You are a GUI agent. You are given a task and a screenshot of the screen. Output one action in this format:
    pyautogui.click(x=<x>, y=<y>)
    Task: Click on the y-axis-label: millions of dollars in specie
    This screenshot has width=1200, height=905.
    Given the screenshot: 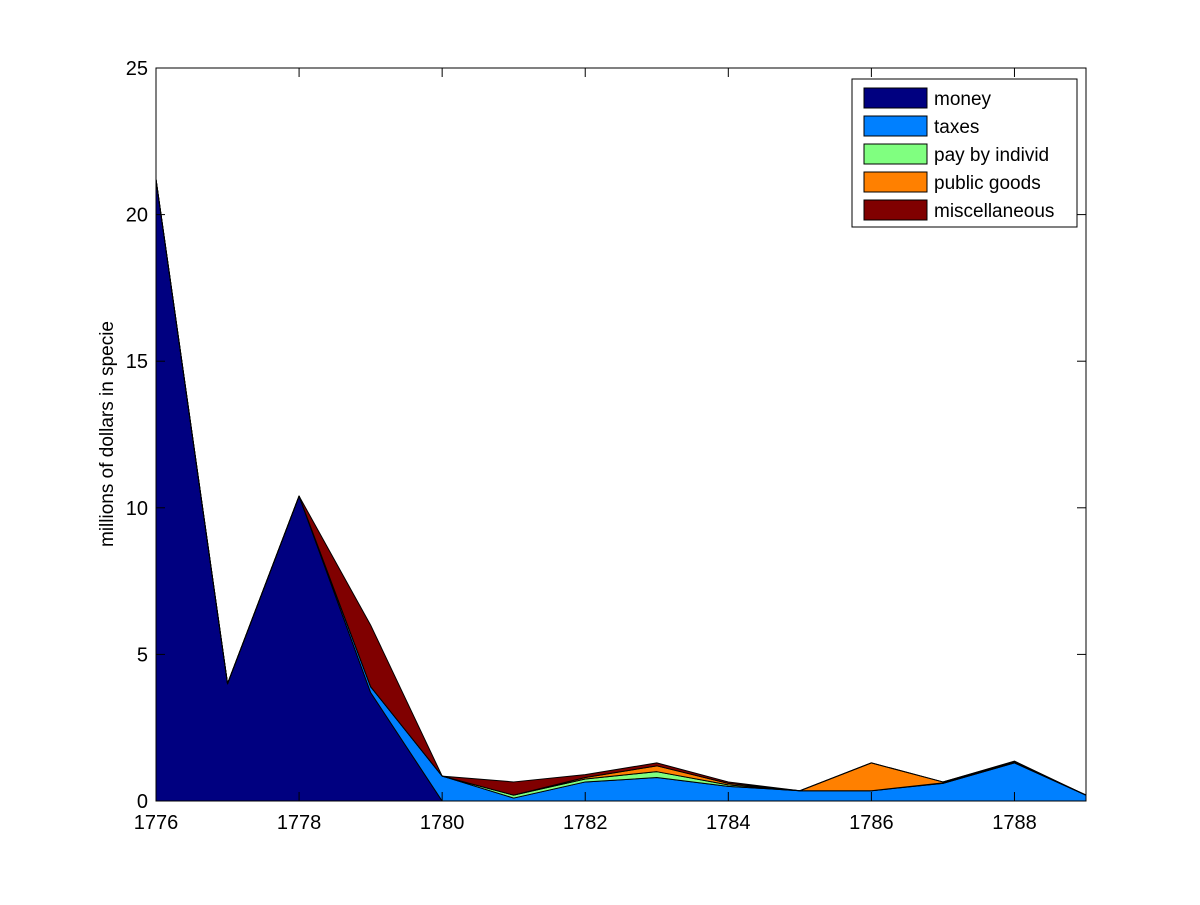 What is the action you would take?
    pyautogui.click(x=107, y=434)
    